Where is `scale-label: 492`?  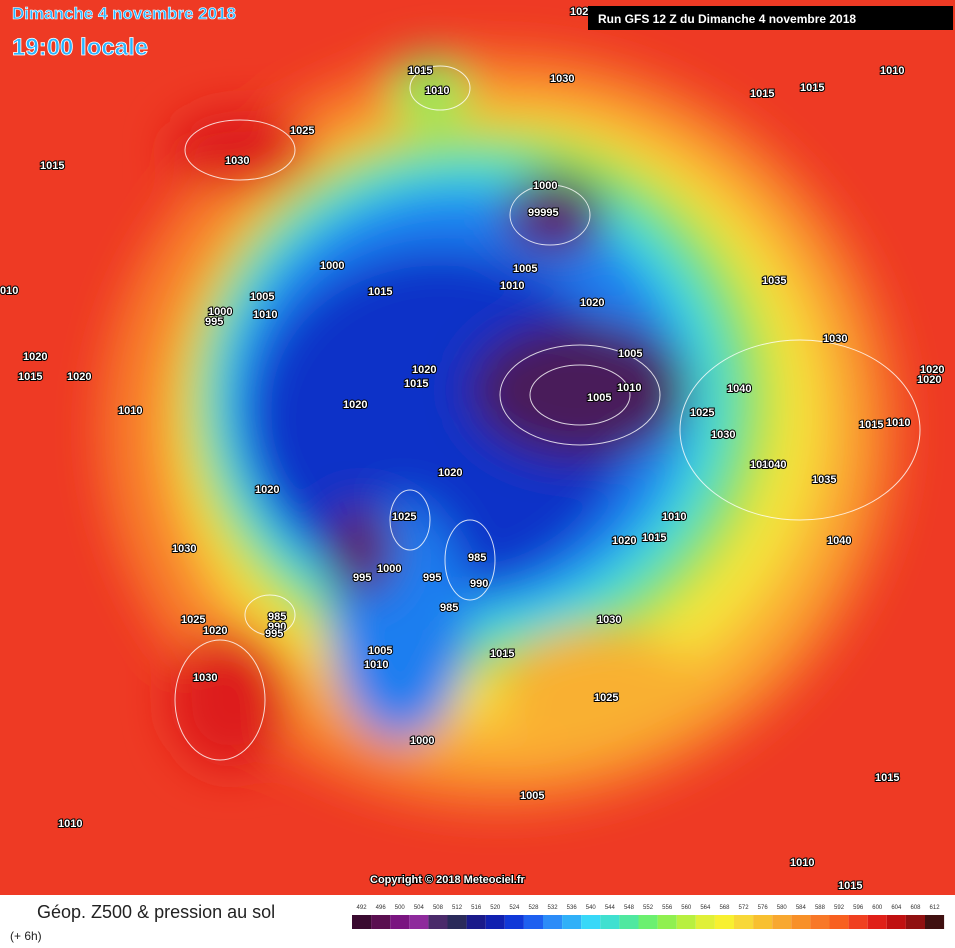
scale-label: 492 is located at coordinates (362, 908).